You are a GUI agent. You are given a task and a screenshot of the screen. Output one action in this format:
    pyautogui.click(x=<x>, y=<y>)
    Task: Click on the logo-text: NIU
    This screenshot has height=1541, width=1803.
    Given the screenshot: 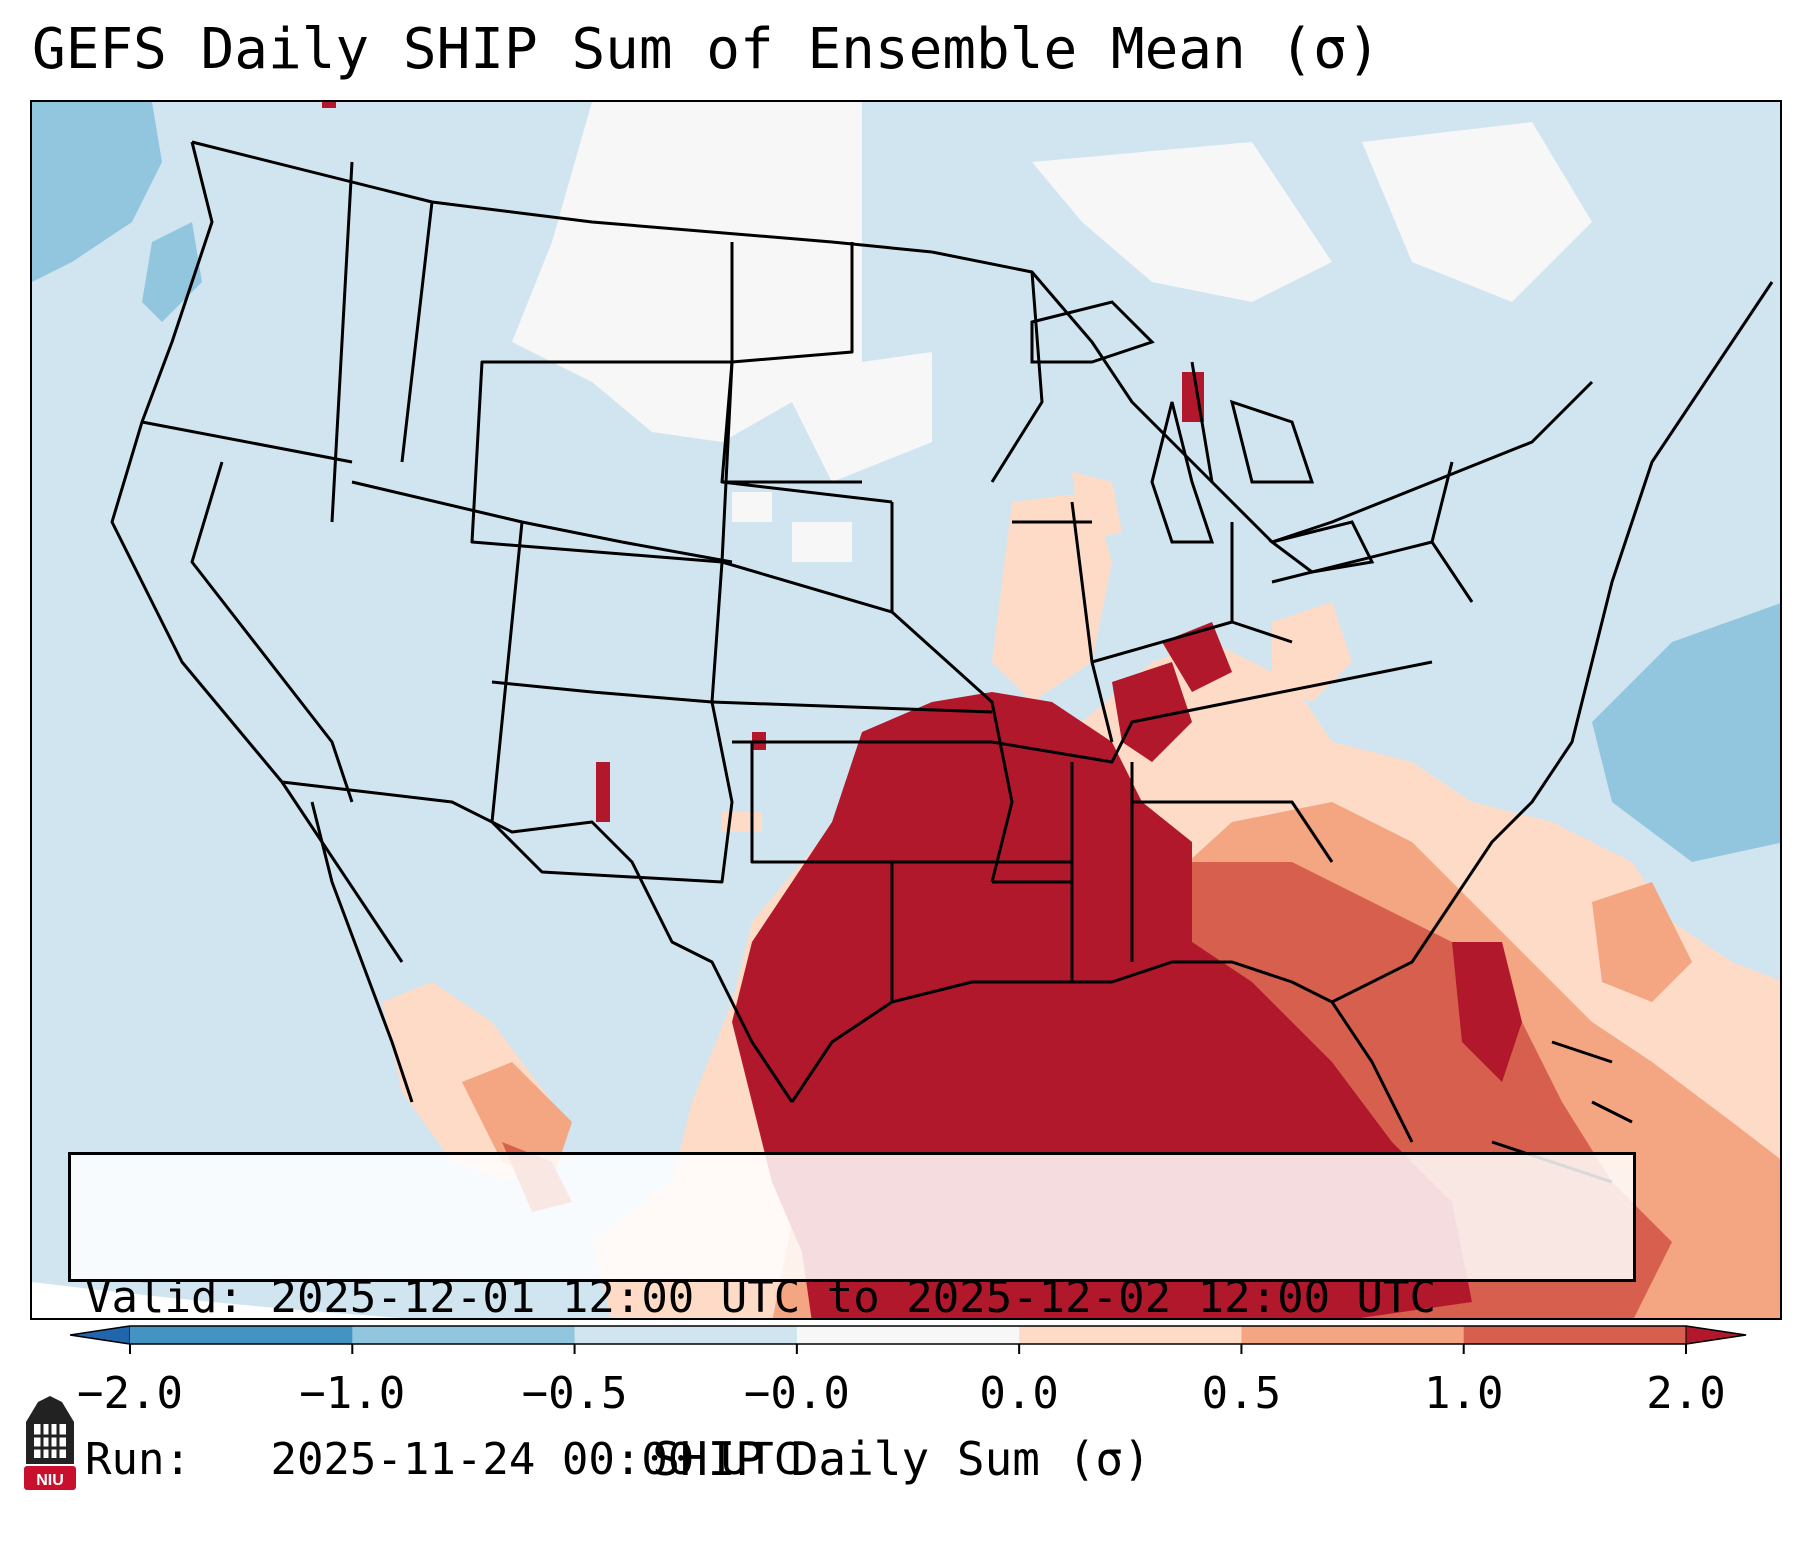 What is the action you would take?
    pyautogui.click(x=50, y=1480)
    